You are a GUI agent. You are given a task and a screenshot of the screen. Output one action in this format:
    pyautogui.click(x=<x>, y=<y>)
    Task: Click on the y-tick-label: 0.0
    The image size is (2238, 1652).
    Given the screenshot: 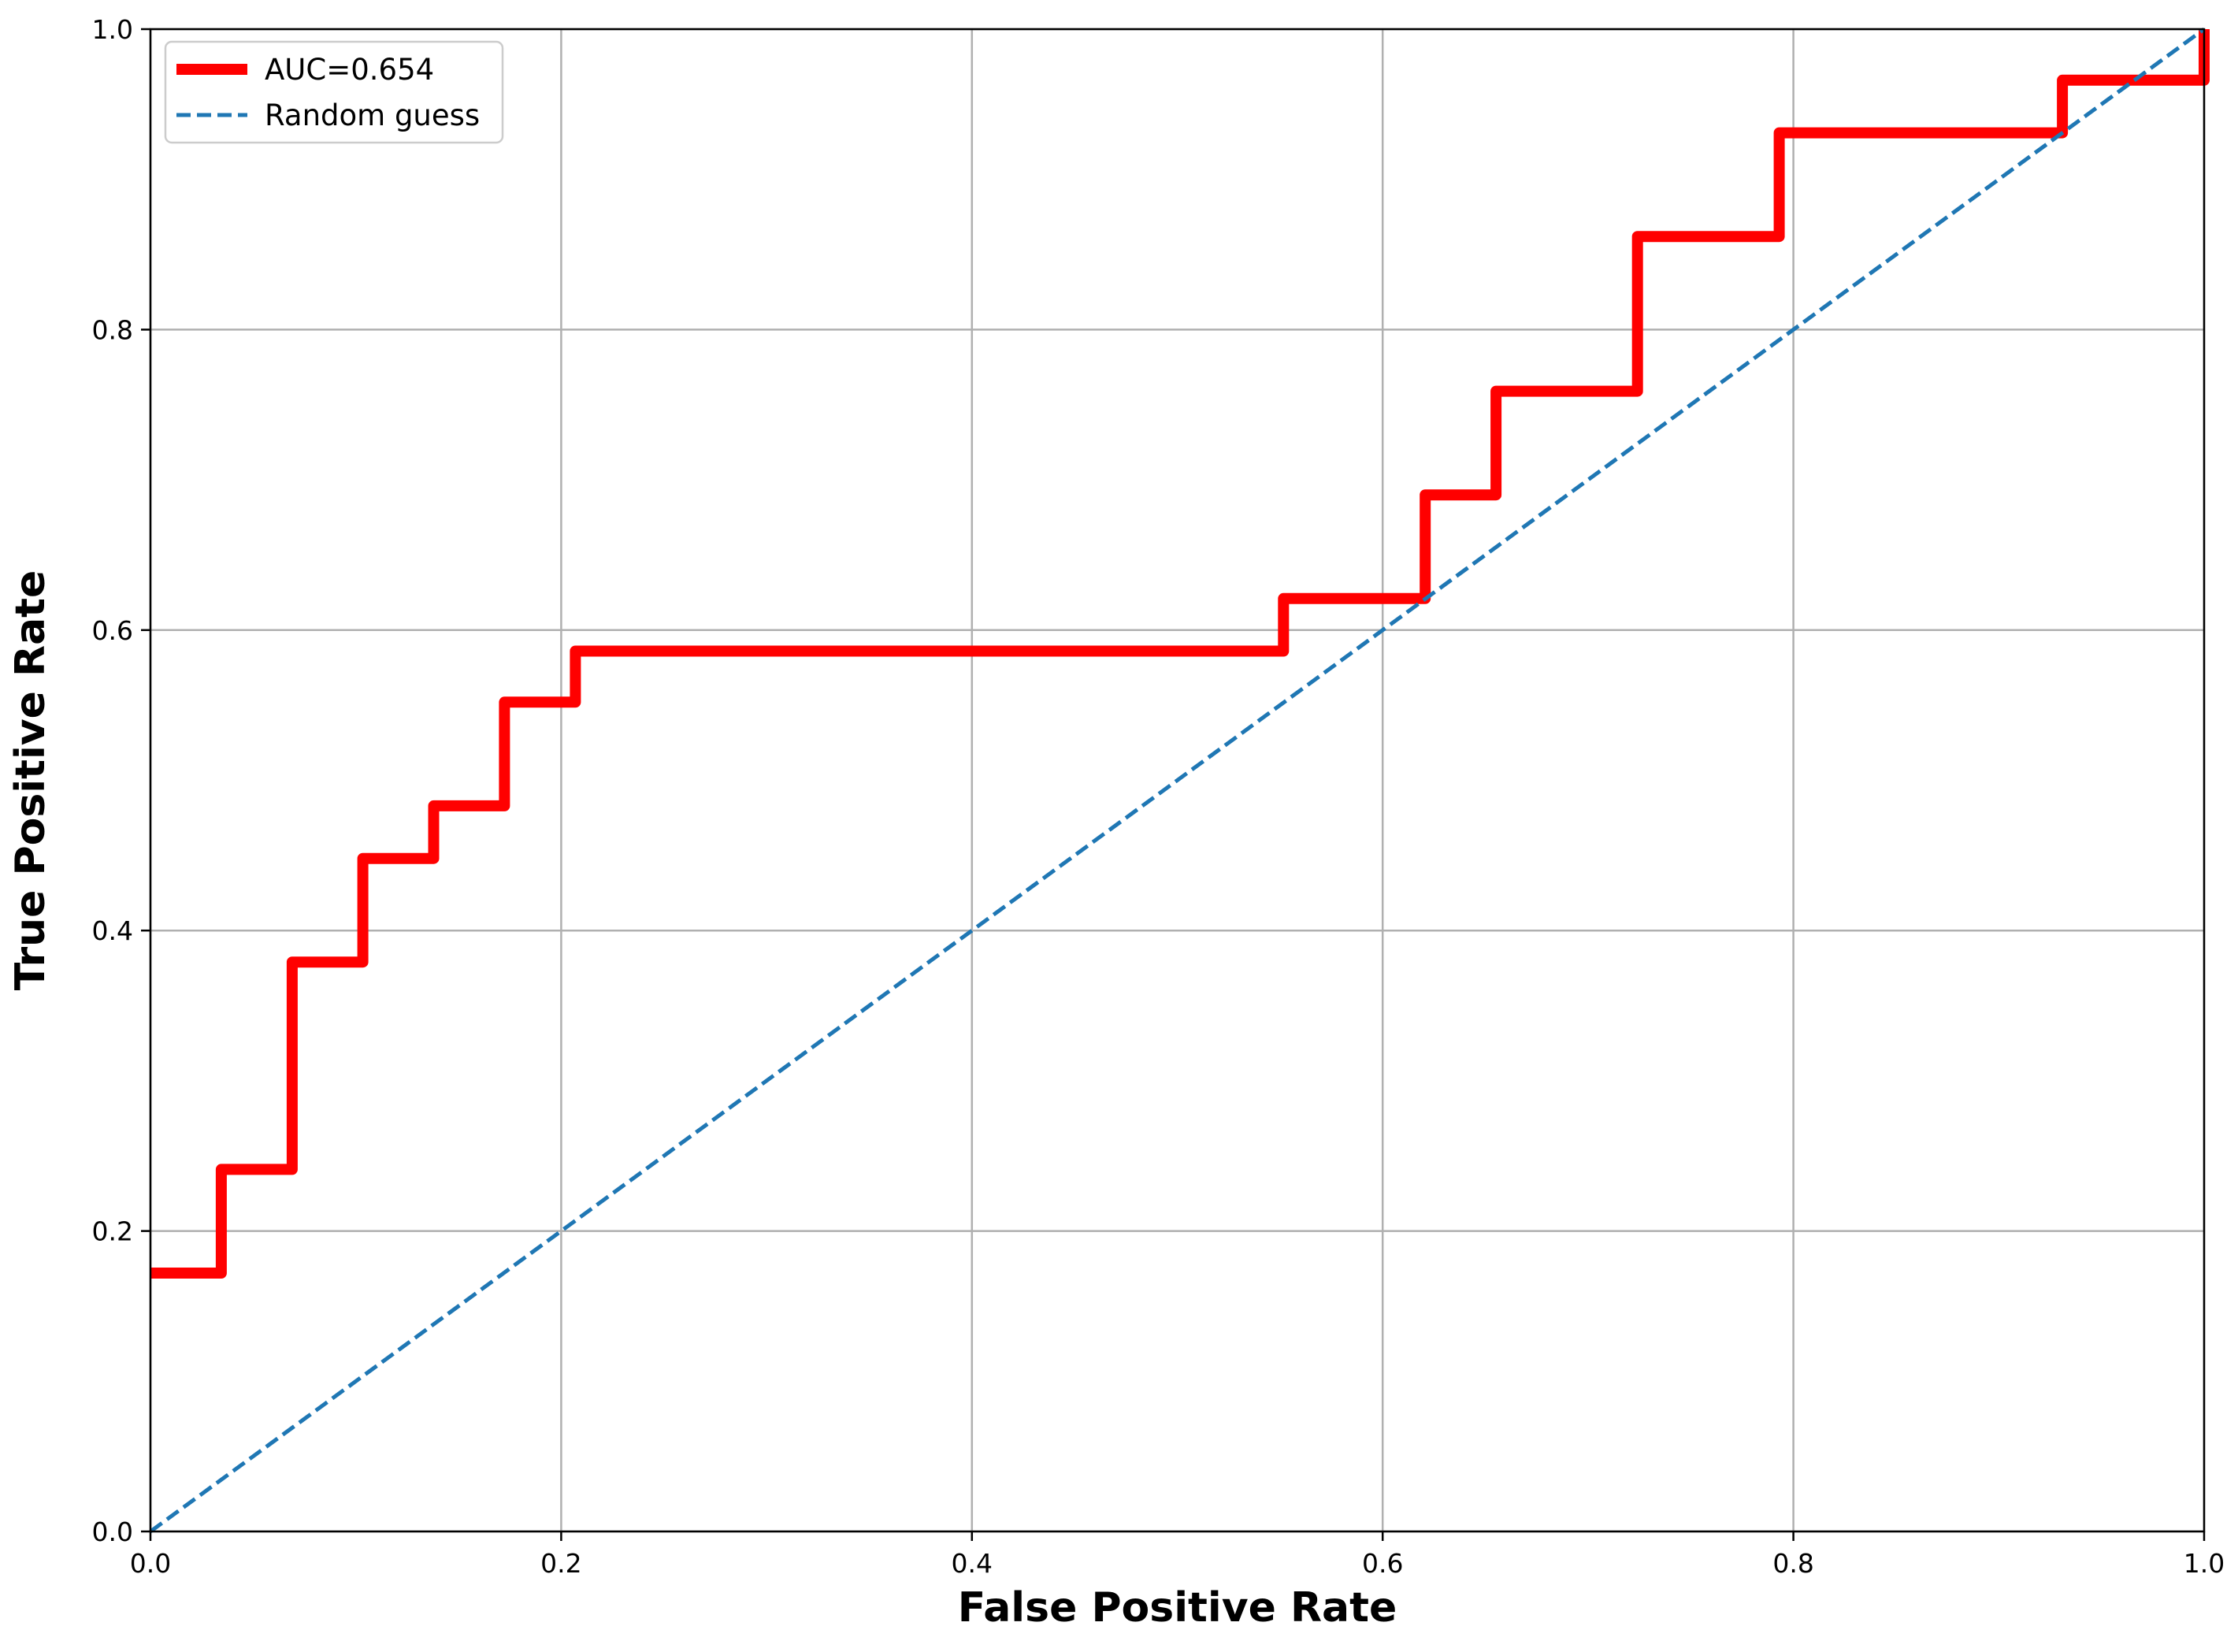 What is the action you would take?
    pyautogui.click(x=112, y=1531)
    